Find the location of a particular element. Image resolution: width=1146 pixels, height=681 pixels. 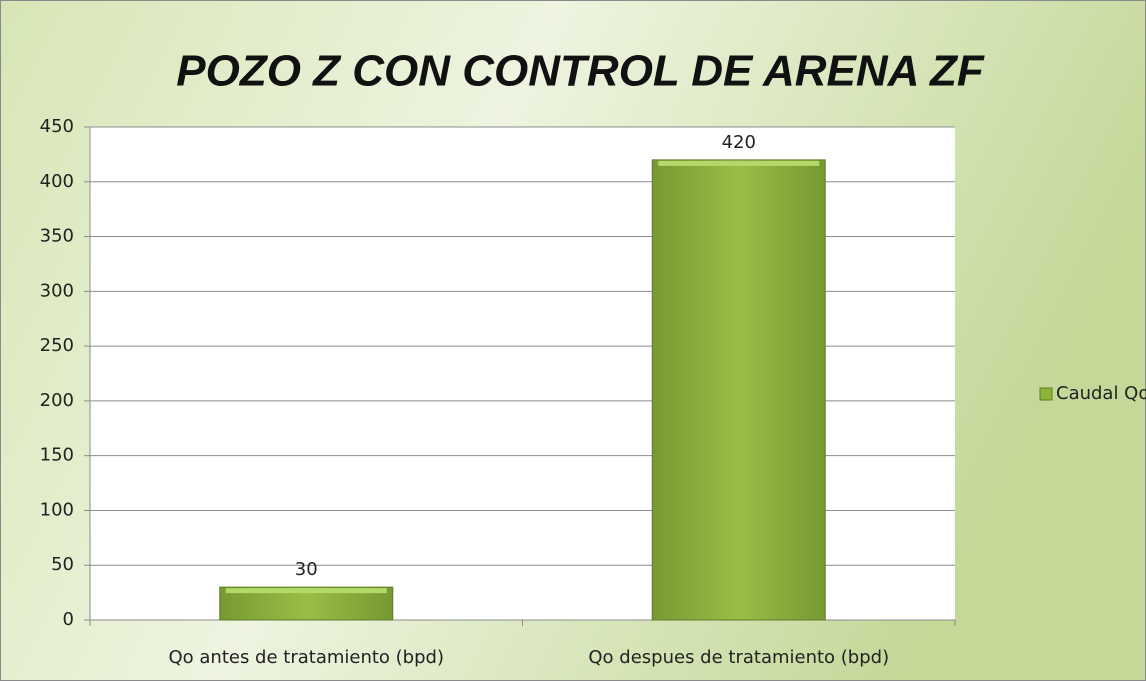

bar-shade is located at coordinates (738, 390).